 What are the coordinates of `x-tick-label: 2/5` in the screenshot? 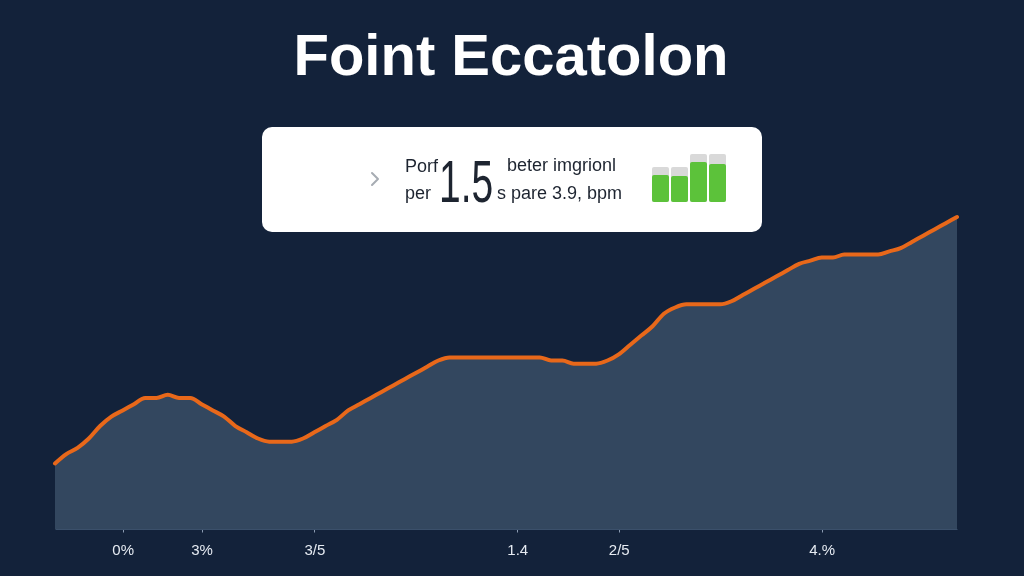 It's located at (619, 549).